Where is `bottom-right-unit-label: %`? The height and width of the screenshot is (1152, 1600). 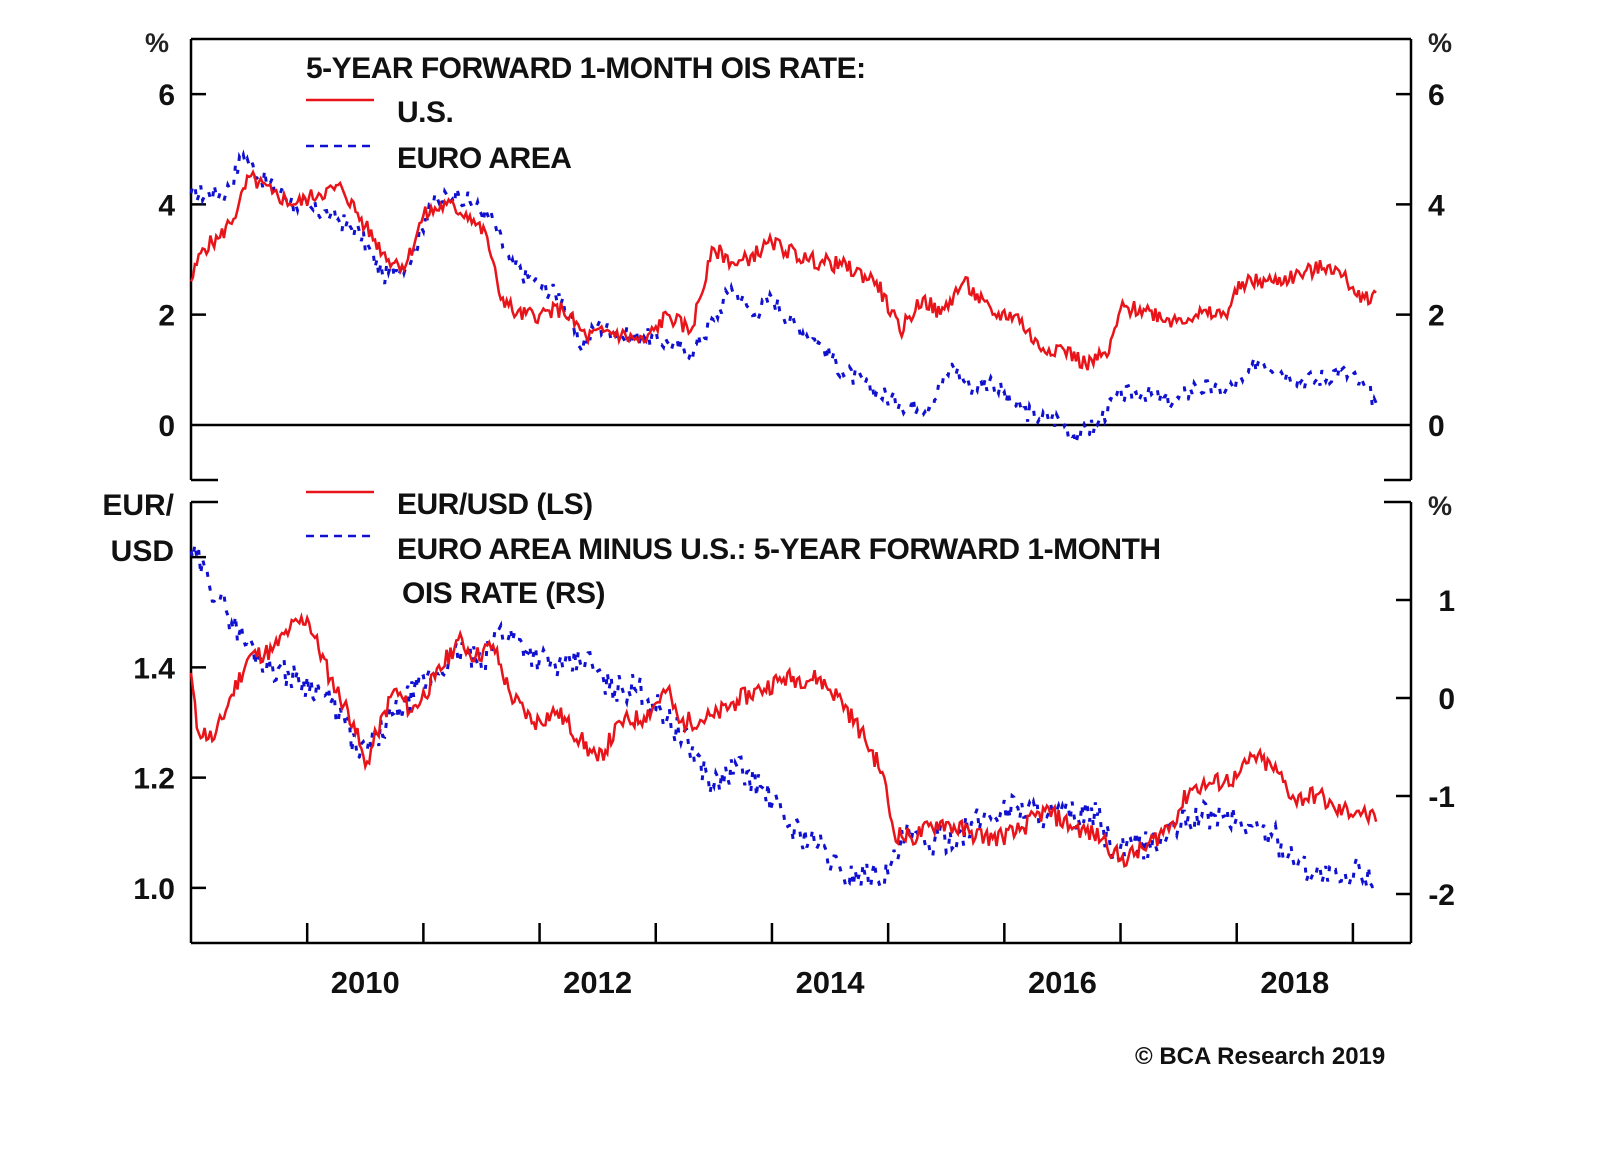 bottom-right-unit-label: % is located at coordinates (1440, 506).